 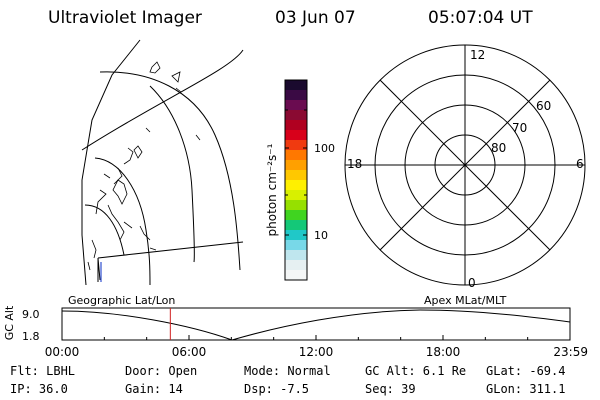 What do you see at coordinates (498, 148) in the screenshot?
I see `lat-label-80: 80` at bounding box center [498, 148].